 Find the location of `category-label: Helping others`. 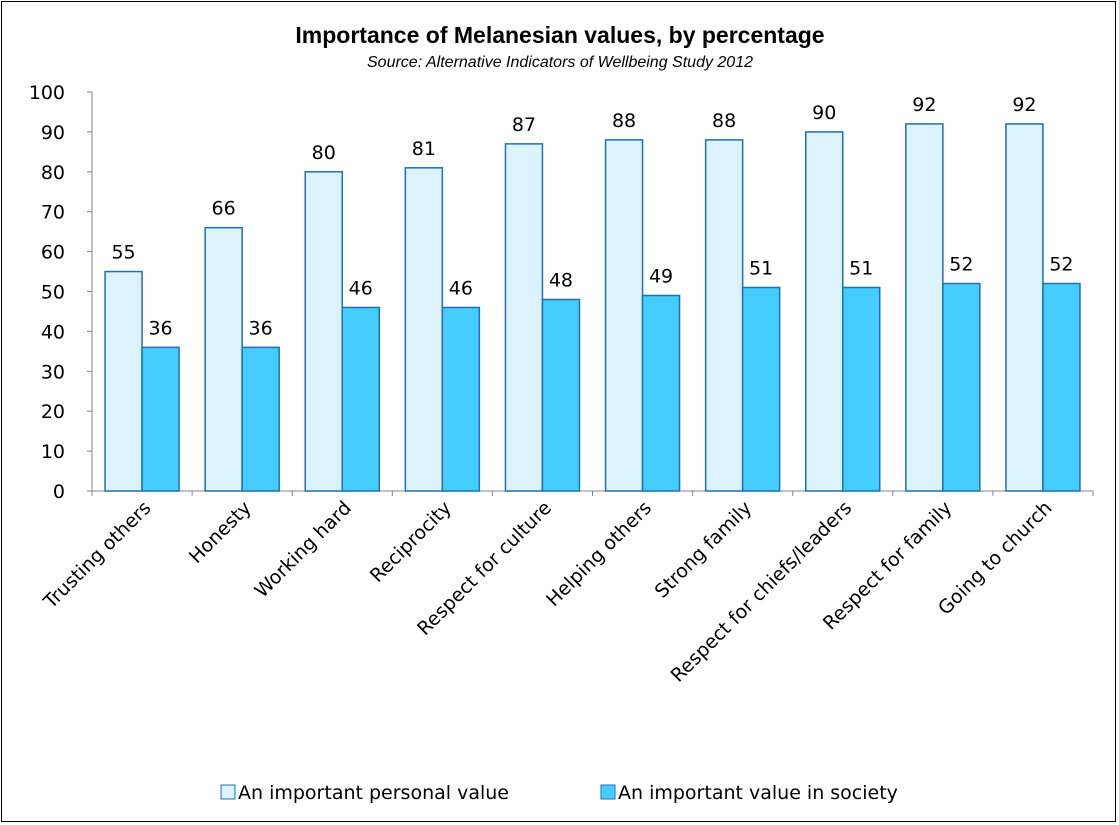

category-label: Helping others is located at coordinates (599, 554).